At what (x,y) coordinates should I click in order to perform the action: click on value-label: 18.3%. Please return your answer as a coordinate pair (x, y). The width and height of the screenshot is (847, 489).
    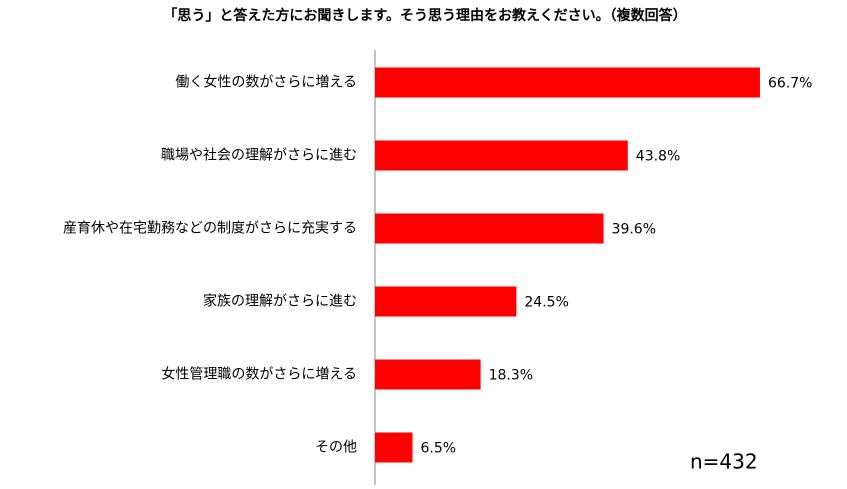
    Looking at the image, I should click on (511, 376).